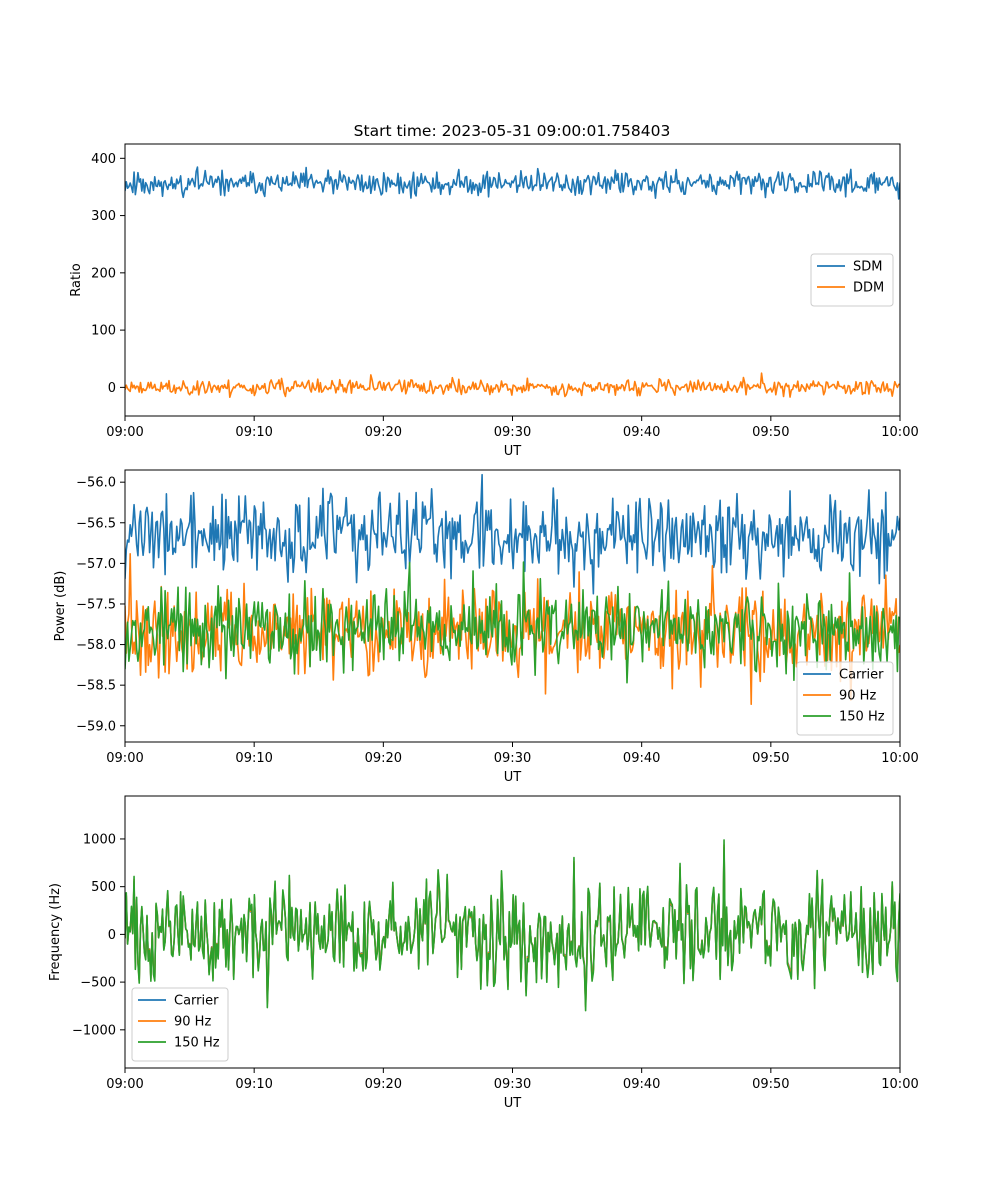 The width and height of the screenshot is (1000, 1200). Describe the element at coordinates (96, 645) in the screenshot. I see `y-tick-label: −58.0` at that location.